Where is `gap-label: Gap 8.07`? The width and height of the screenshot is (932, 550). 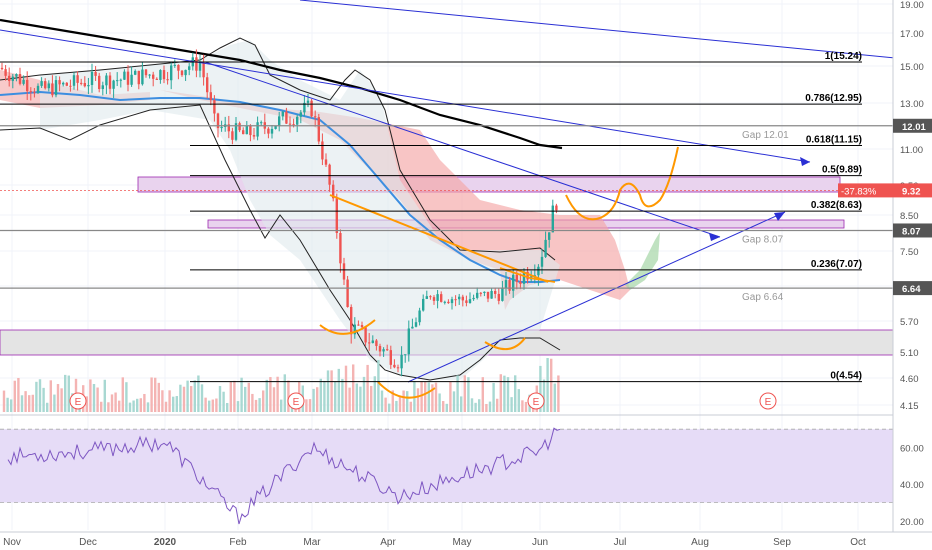 gap-label: Gap 8.07 is located at coordinates (763, 239).